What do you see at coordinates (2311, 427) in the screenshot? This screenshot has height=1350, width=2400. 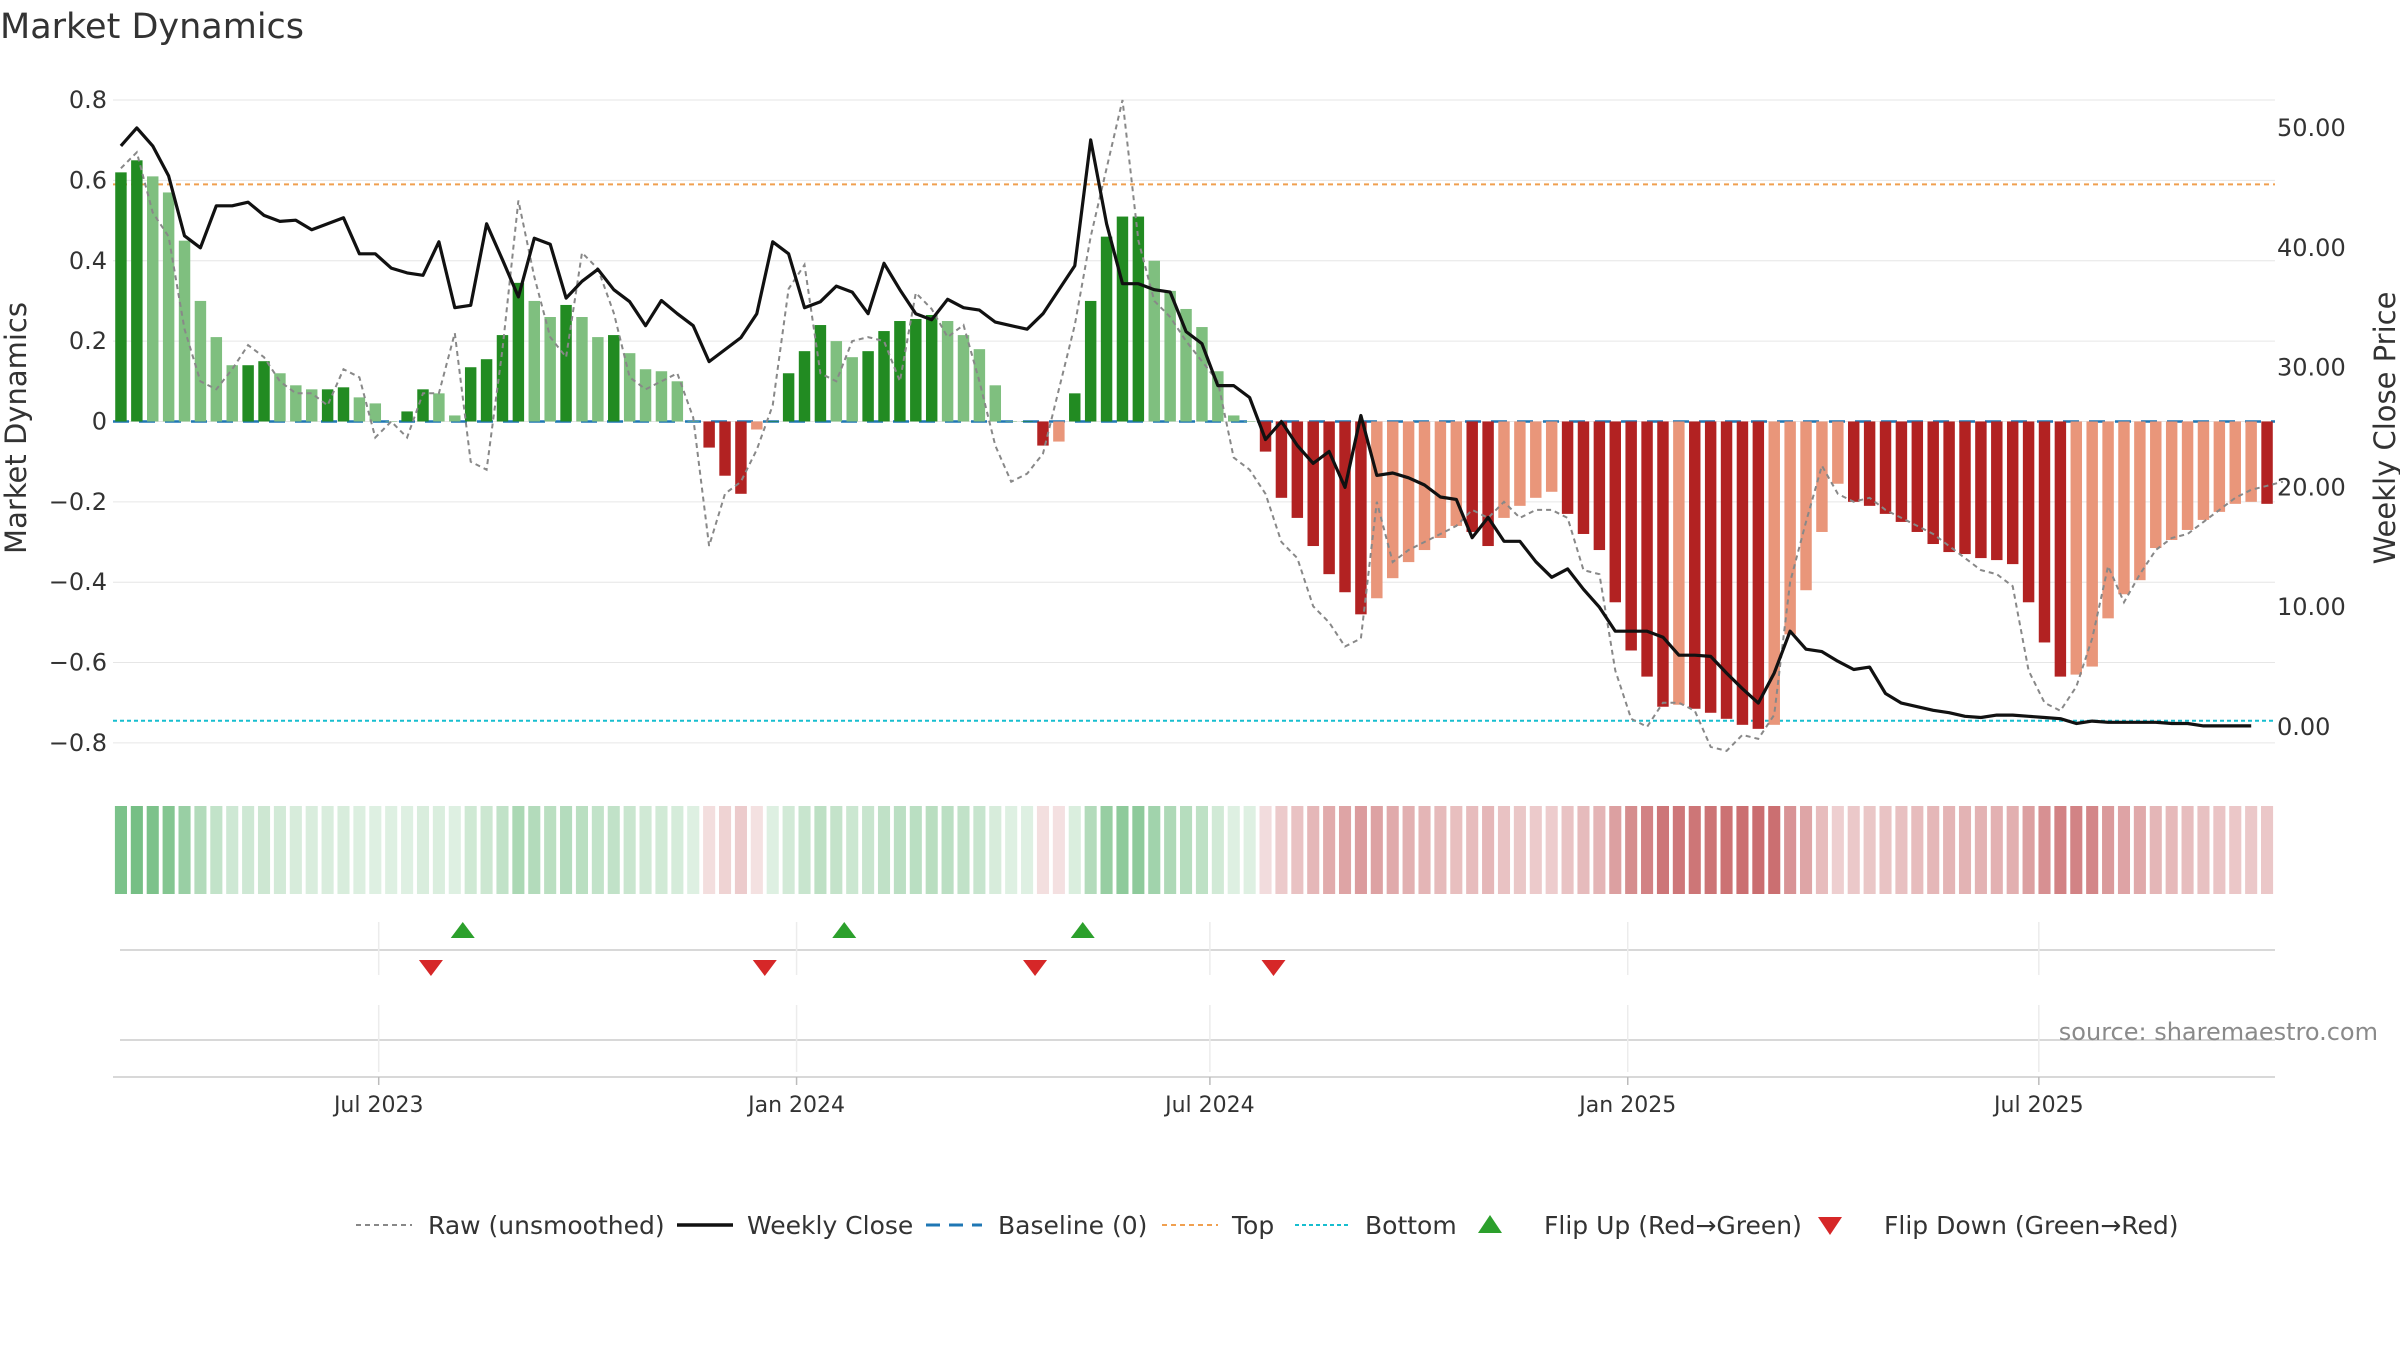 I see `right-axis-ticks: 50.00 40.00 30.00 20.00 10.00 0.00` at bounding box center [2311, 427].